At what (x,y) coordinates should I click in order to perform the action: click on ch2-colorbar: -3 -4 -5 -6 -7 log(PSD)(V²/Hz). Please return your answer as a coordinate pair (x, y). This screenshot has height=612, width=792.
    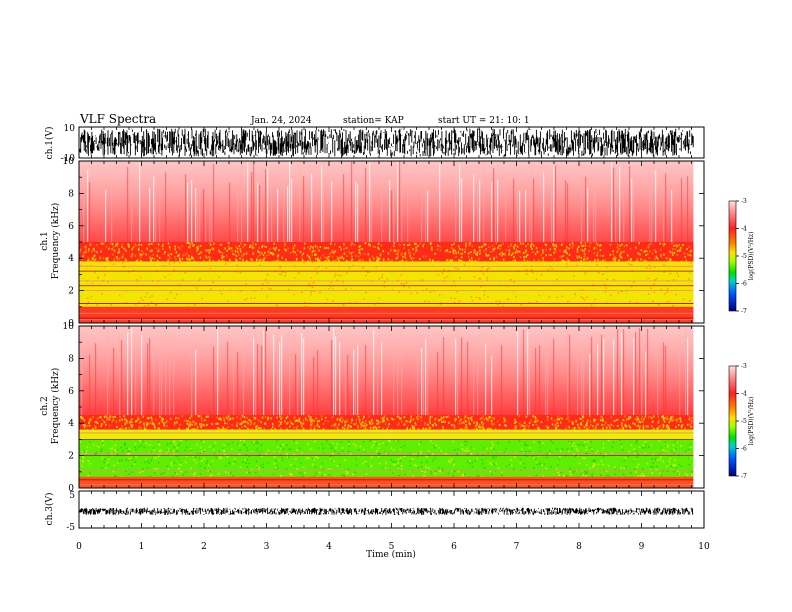
    Looking at the image, I should click on (741, 421).